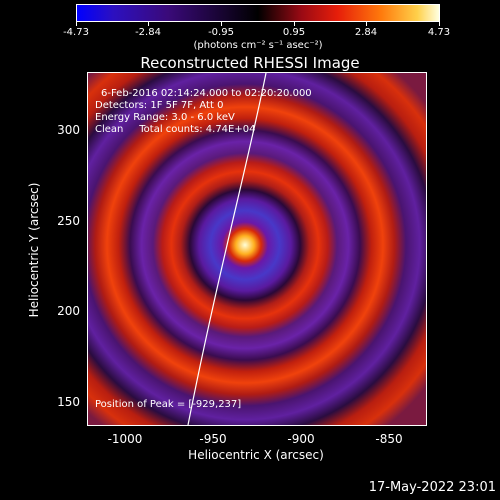 The height and width of the screenshot is (500, 500). What do you see at coordinates (159, 105) in the screenshot?
I see `detectors-label: Detectors: 1F 5F 7F, Att 0` at bounding box center [159, 105].